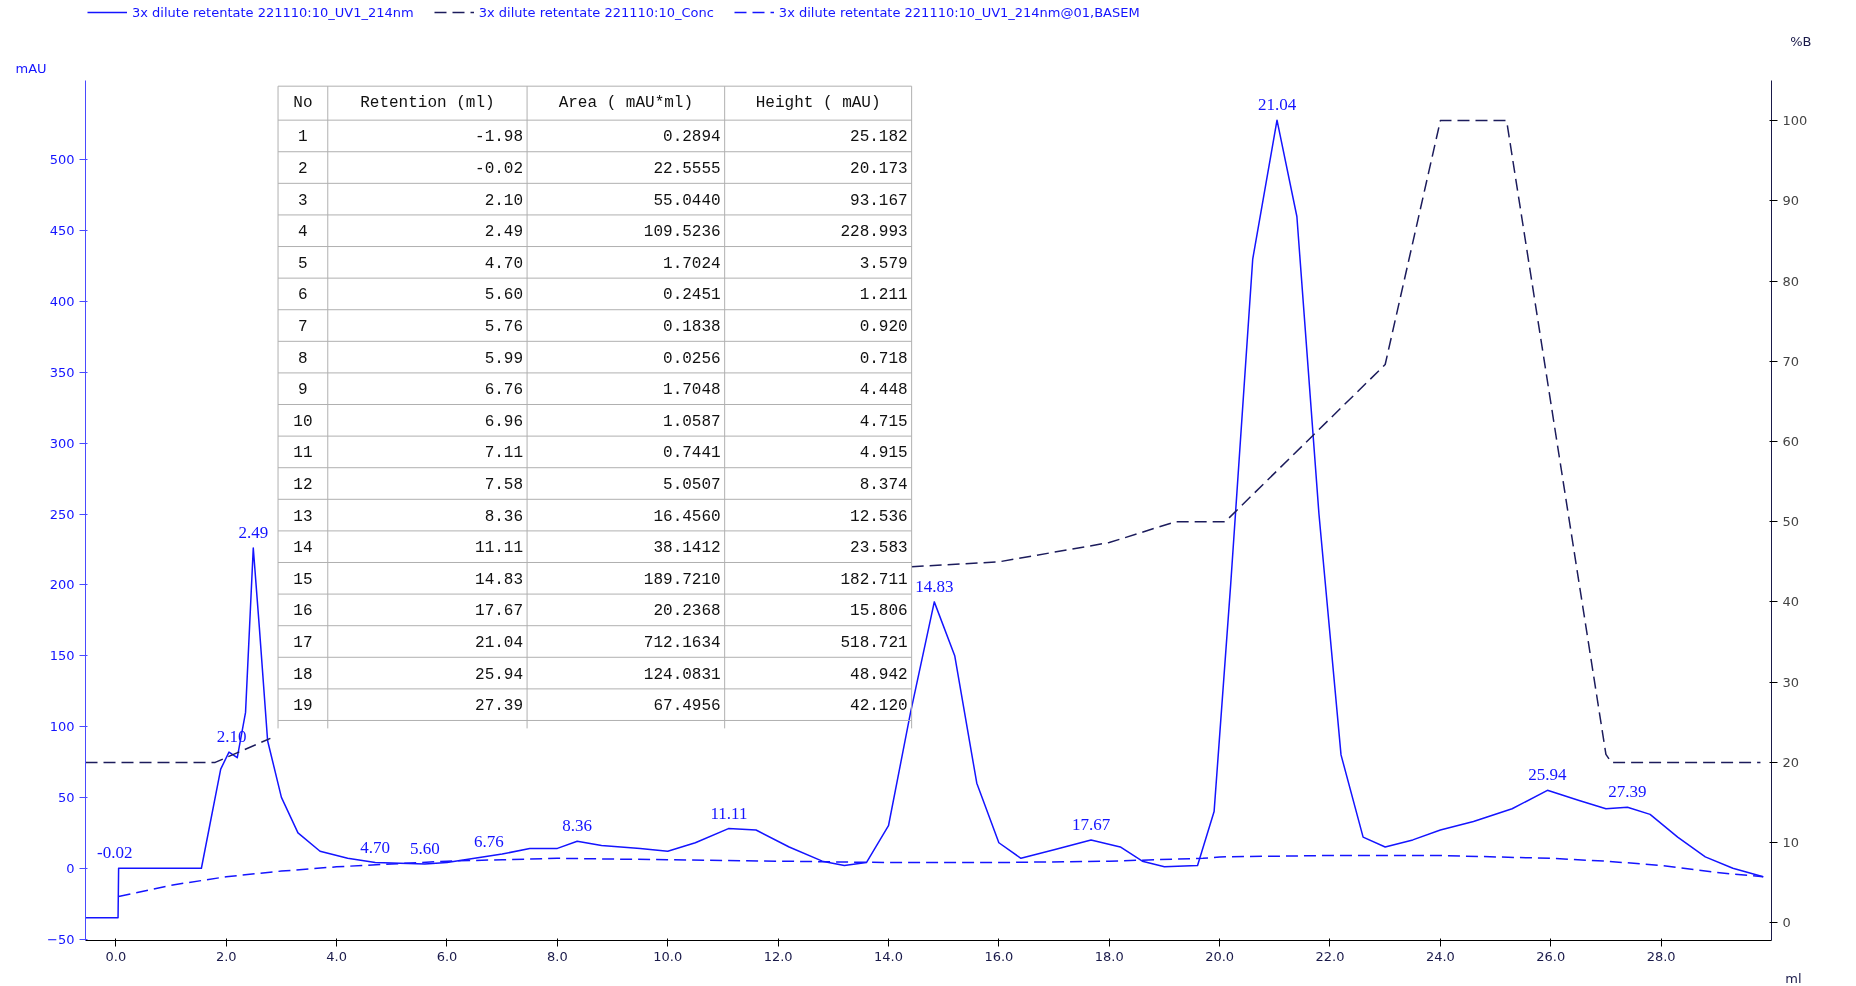 The image size is (1856, 986). I want to click on y2-axis-title: %B, so click(1801, 41).